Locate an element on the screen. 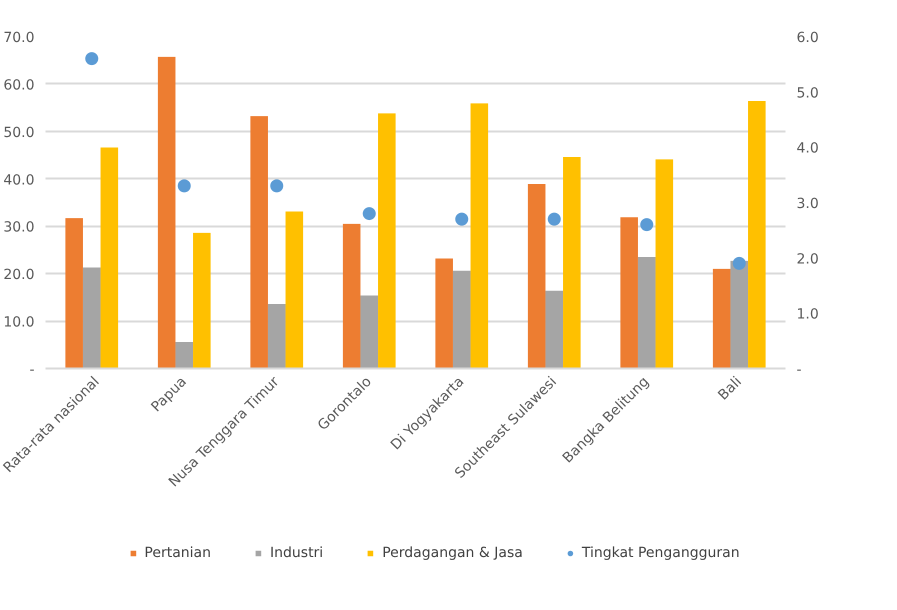  y-tick-label: 70.0 is located at coordinates (18, 38).